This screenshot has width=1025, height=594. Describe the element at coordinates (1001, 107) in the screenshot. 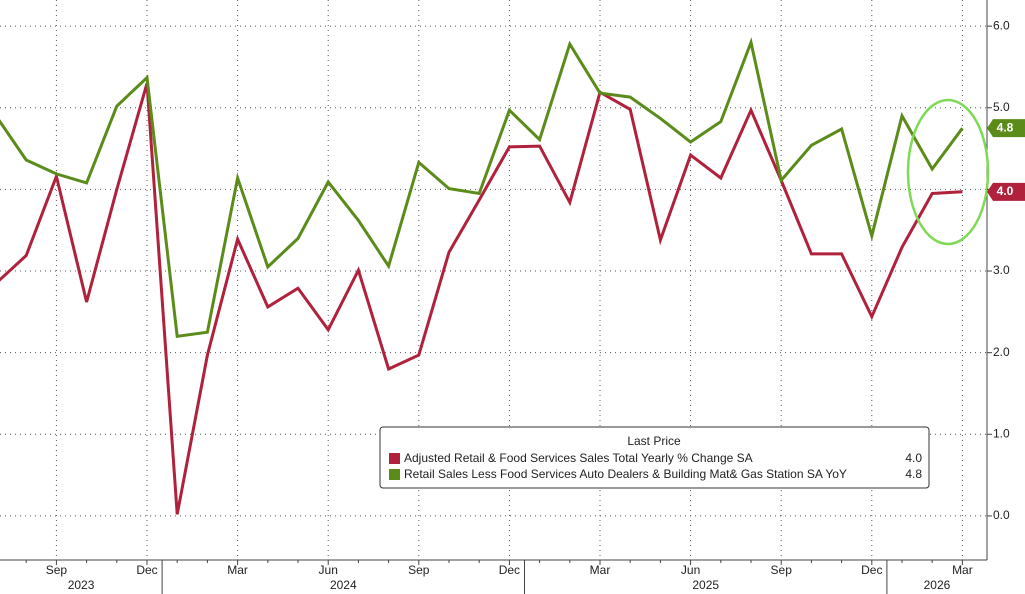

I see `y-tick-label: 5.0` at that location.